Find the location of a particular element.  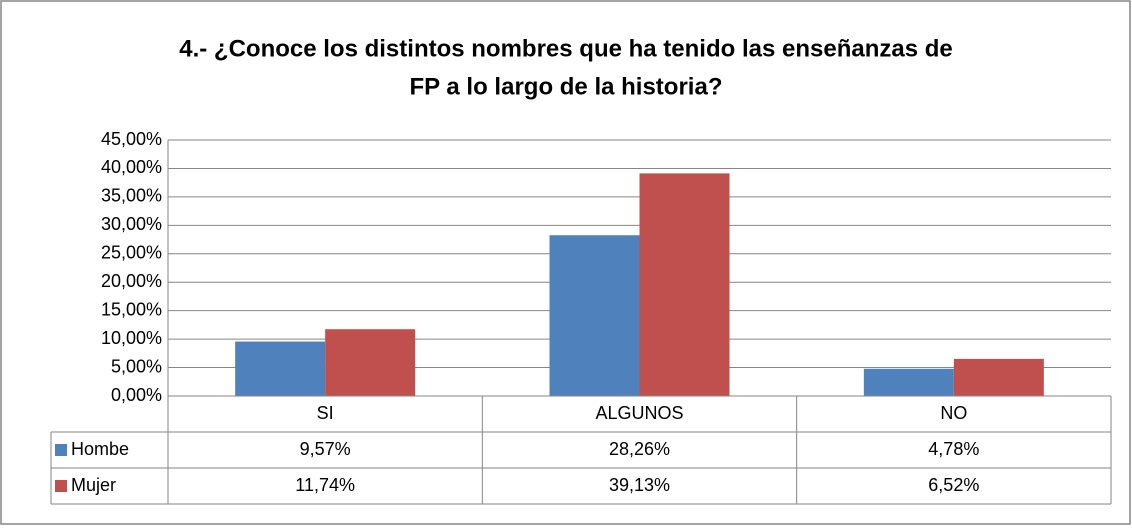

y-tick-label: 45,00% is located at coordinates (131, 139).